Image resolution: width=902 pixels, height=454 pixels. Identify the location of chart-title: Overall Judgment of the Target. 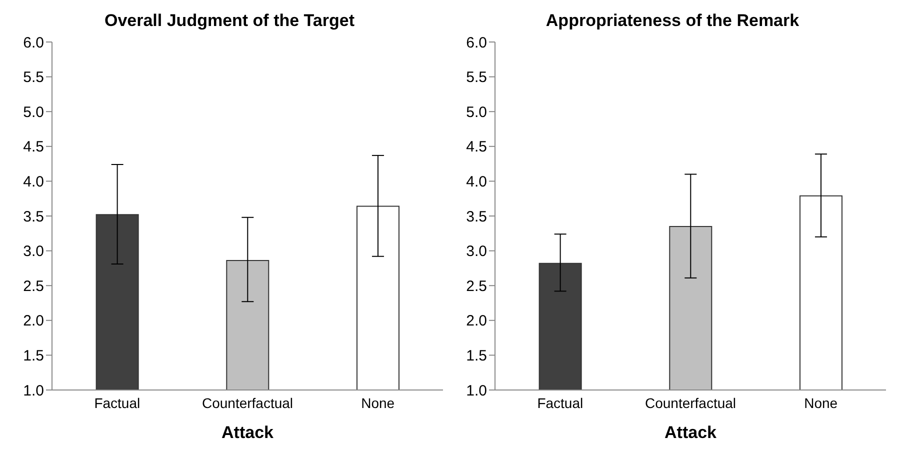
(229, 21).